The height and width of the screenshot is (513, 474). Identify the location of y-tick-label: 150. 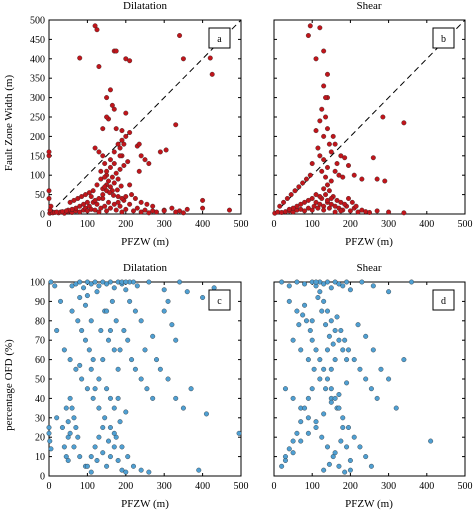
(37, 156).